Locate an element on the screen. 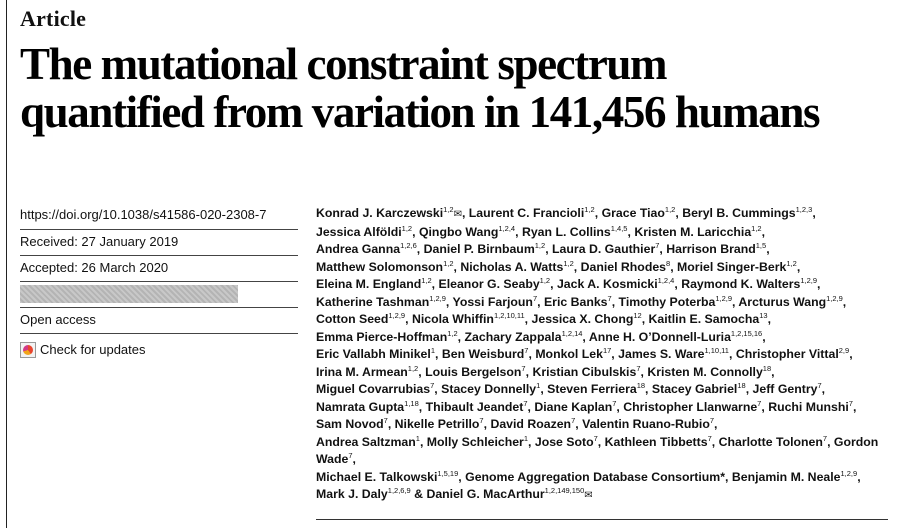 The width and height of the screenshot is (907, 528). author-name: Anne H. O’Donnell-Luria is located at coordinates (659, 336).